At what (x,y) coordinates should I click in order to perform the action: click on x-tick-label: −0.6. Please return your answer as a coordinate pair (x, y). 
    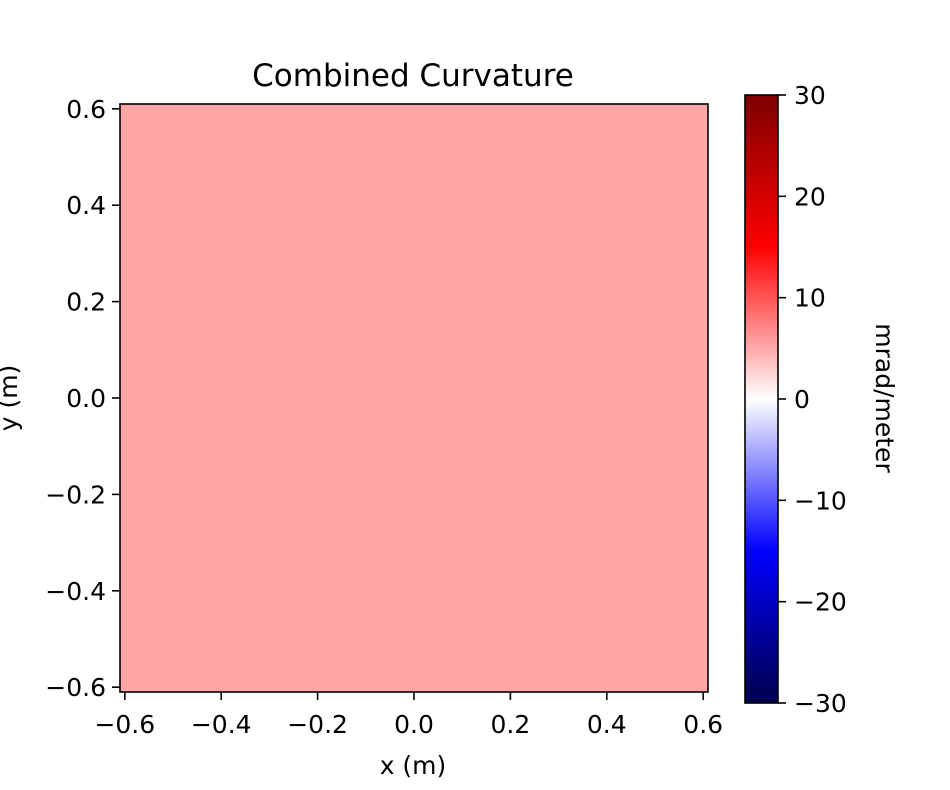
    Looking at the image, I should click on (124, 724).